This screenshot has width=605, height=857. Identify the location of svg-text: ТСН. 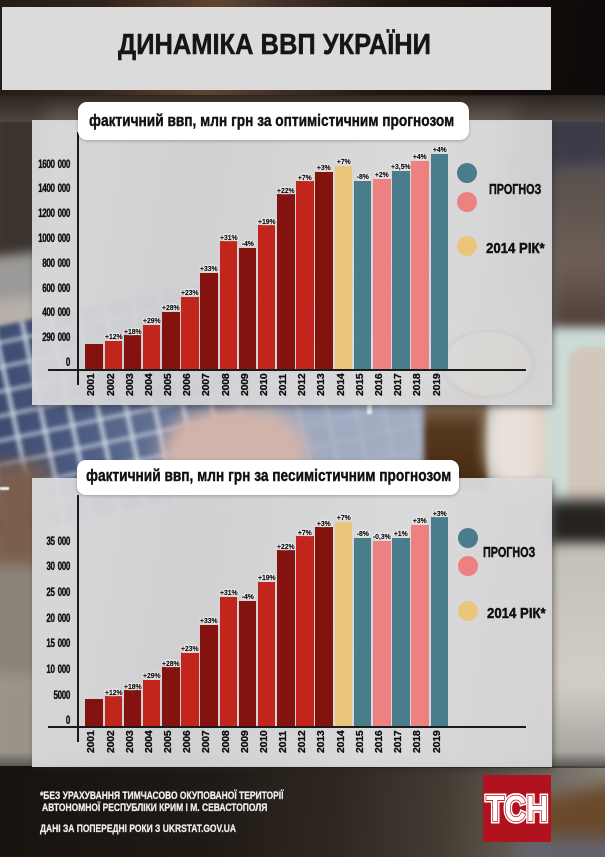
(517, 810).